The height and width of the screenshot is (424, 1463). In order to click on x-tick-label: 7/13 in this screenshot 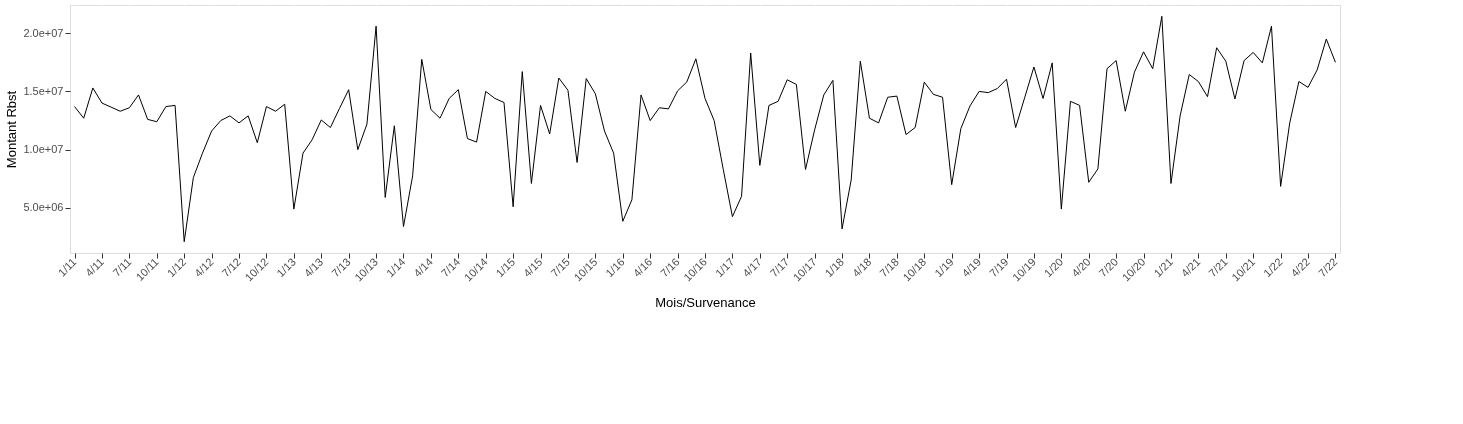, I will do `click(341, 267)`.